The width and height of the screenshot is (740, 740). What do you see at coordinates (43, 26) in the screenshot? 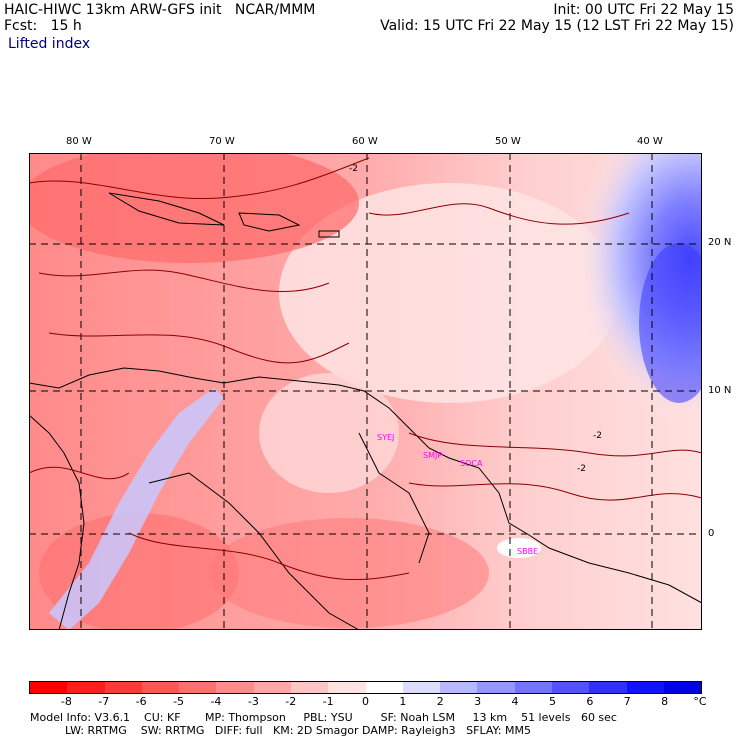
I see `forecast-hour: Fcst: 15 h` at bounding box center [43, 26].